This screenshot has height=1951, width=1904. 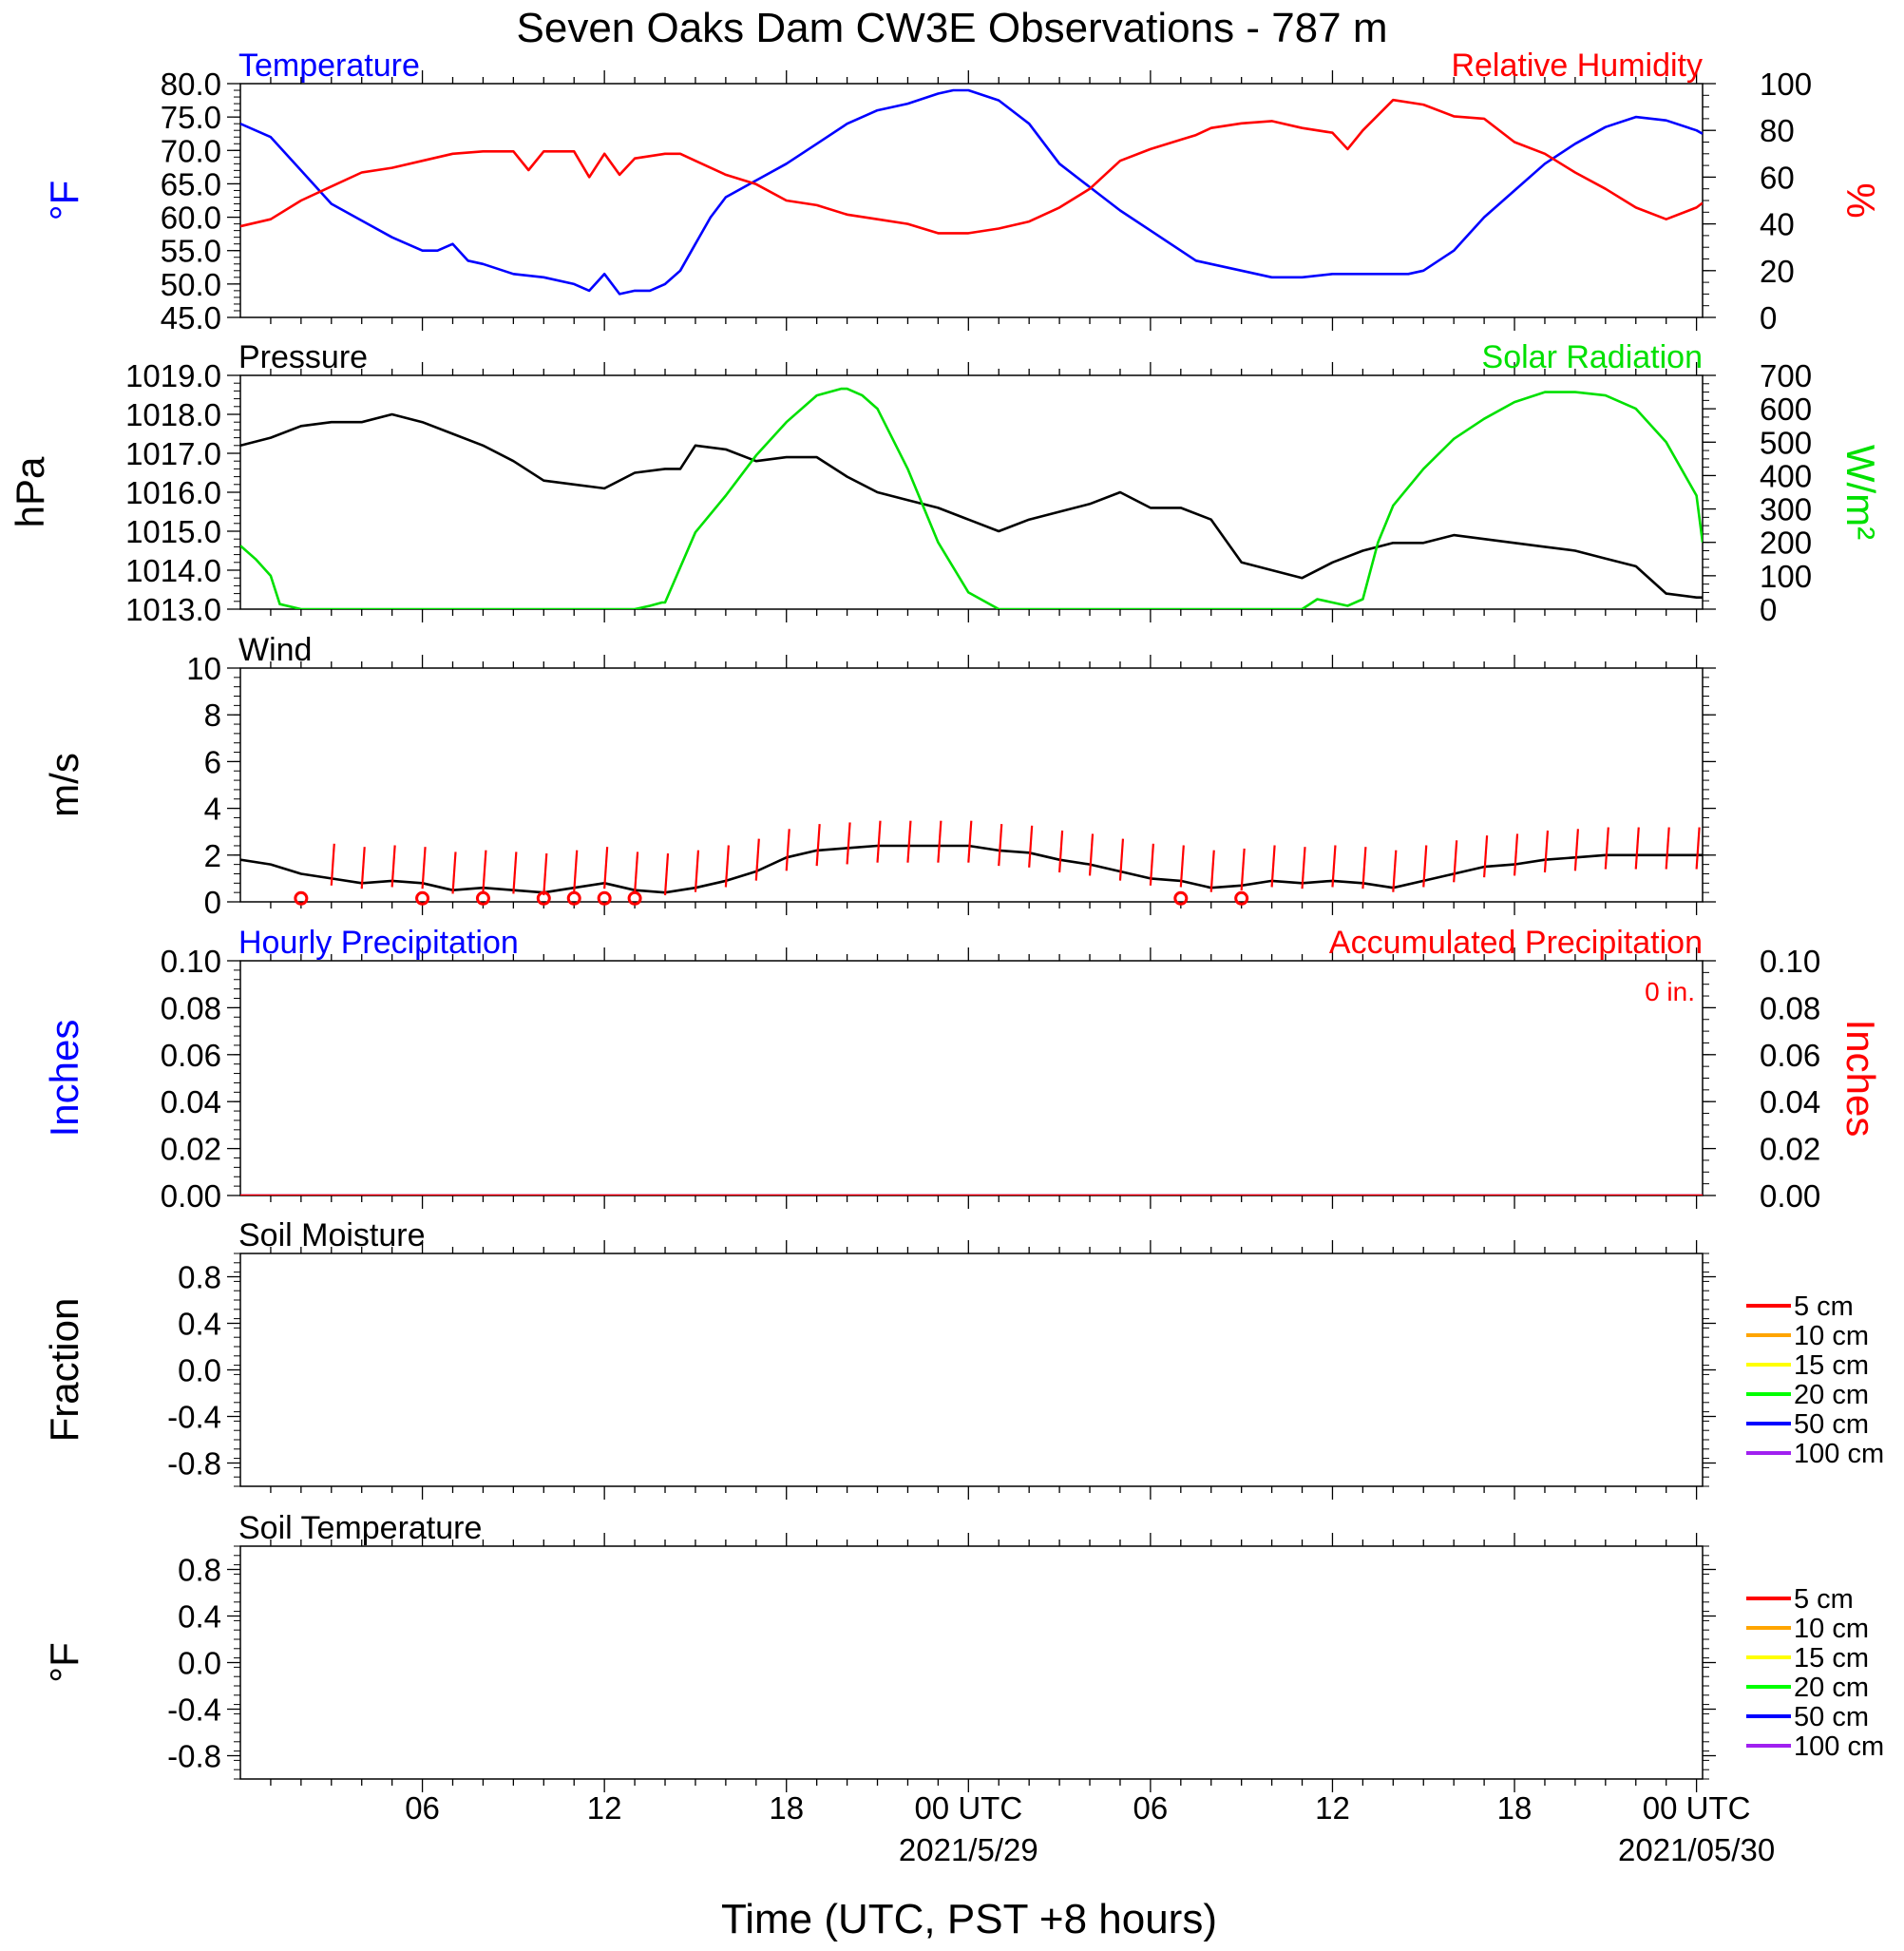 I want to click on temp-rh-ytick-label-left: 75.0, so click(x=191, y=117).